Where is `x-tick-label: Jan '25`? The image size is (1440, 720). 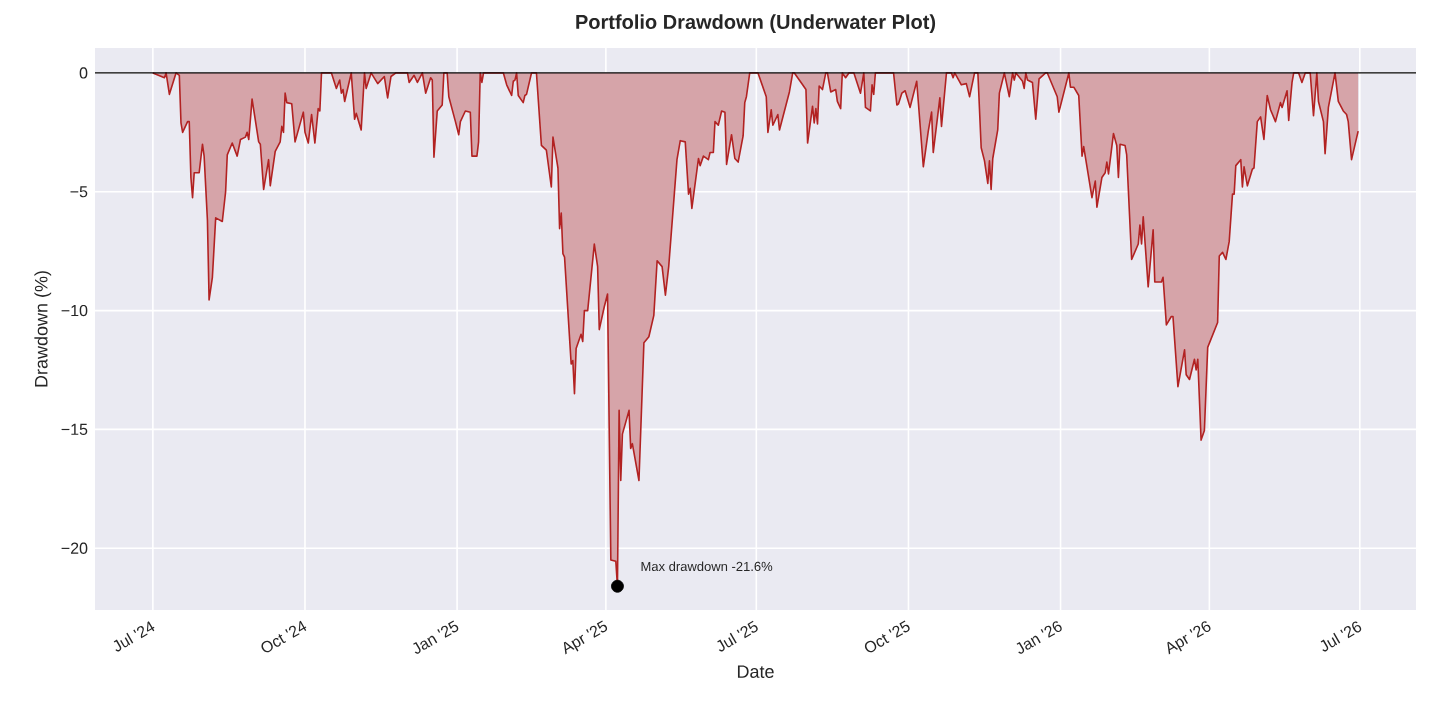 x-tick-label: Jan '25 is located at coordinates (436, 637).